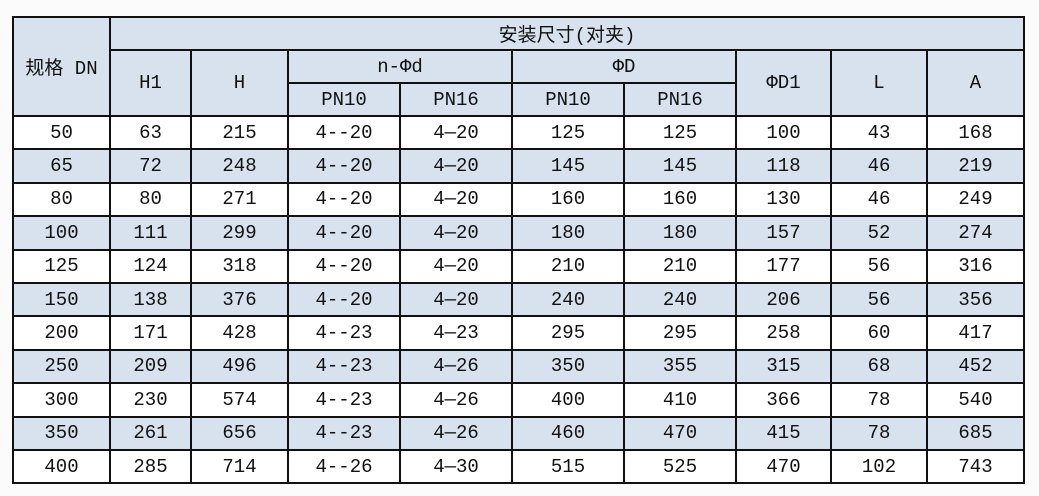 The height and width of the screenshot is (496, 1039). I want to click on table-row: 300 230 574 4--23 4—26 400 410 366 78 540, so click(518, 400).